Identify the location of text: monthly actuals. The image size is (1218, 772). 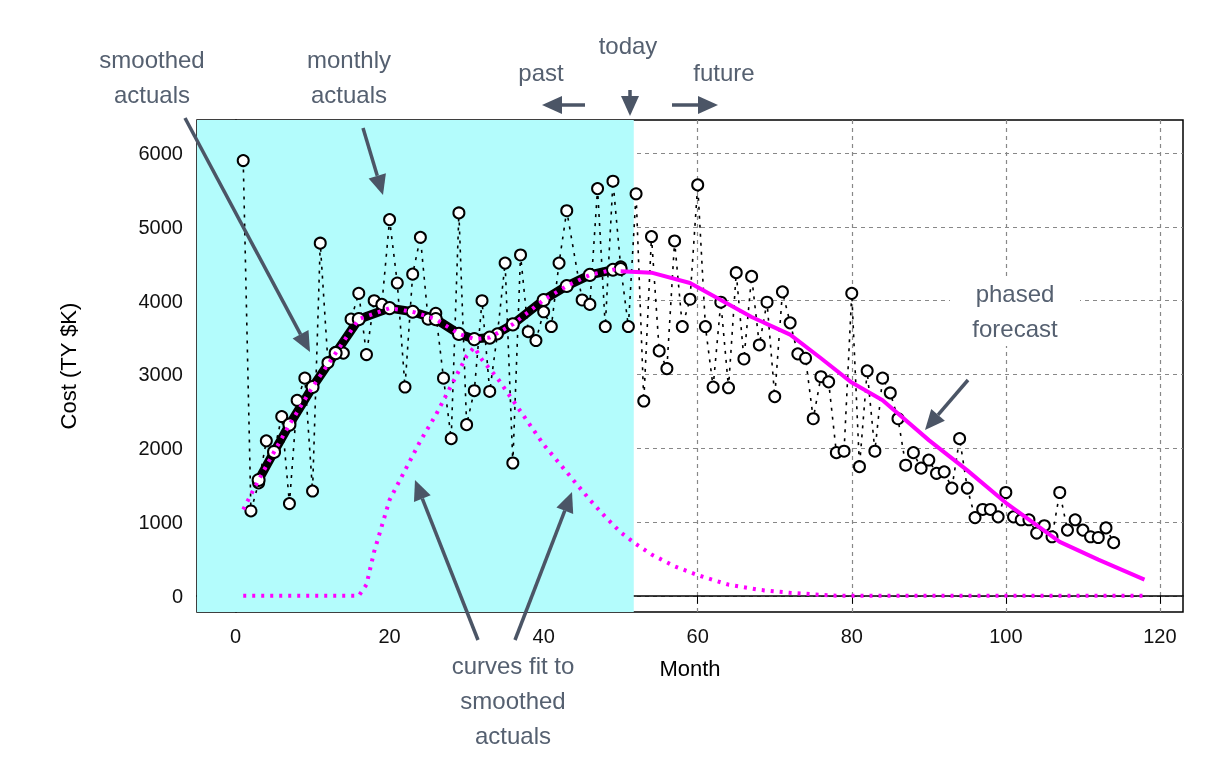
(348, 77).